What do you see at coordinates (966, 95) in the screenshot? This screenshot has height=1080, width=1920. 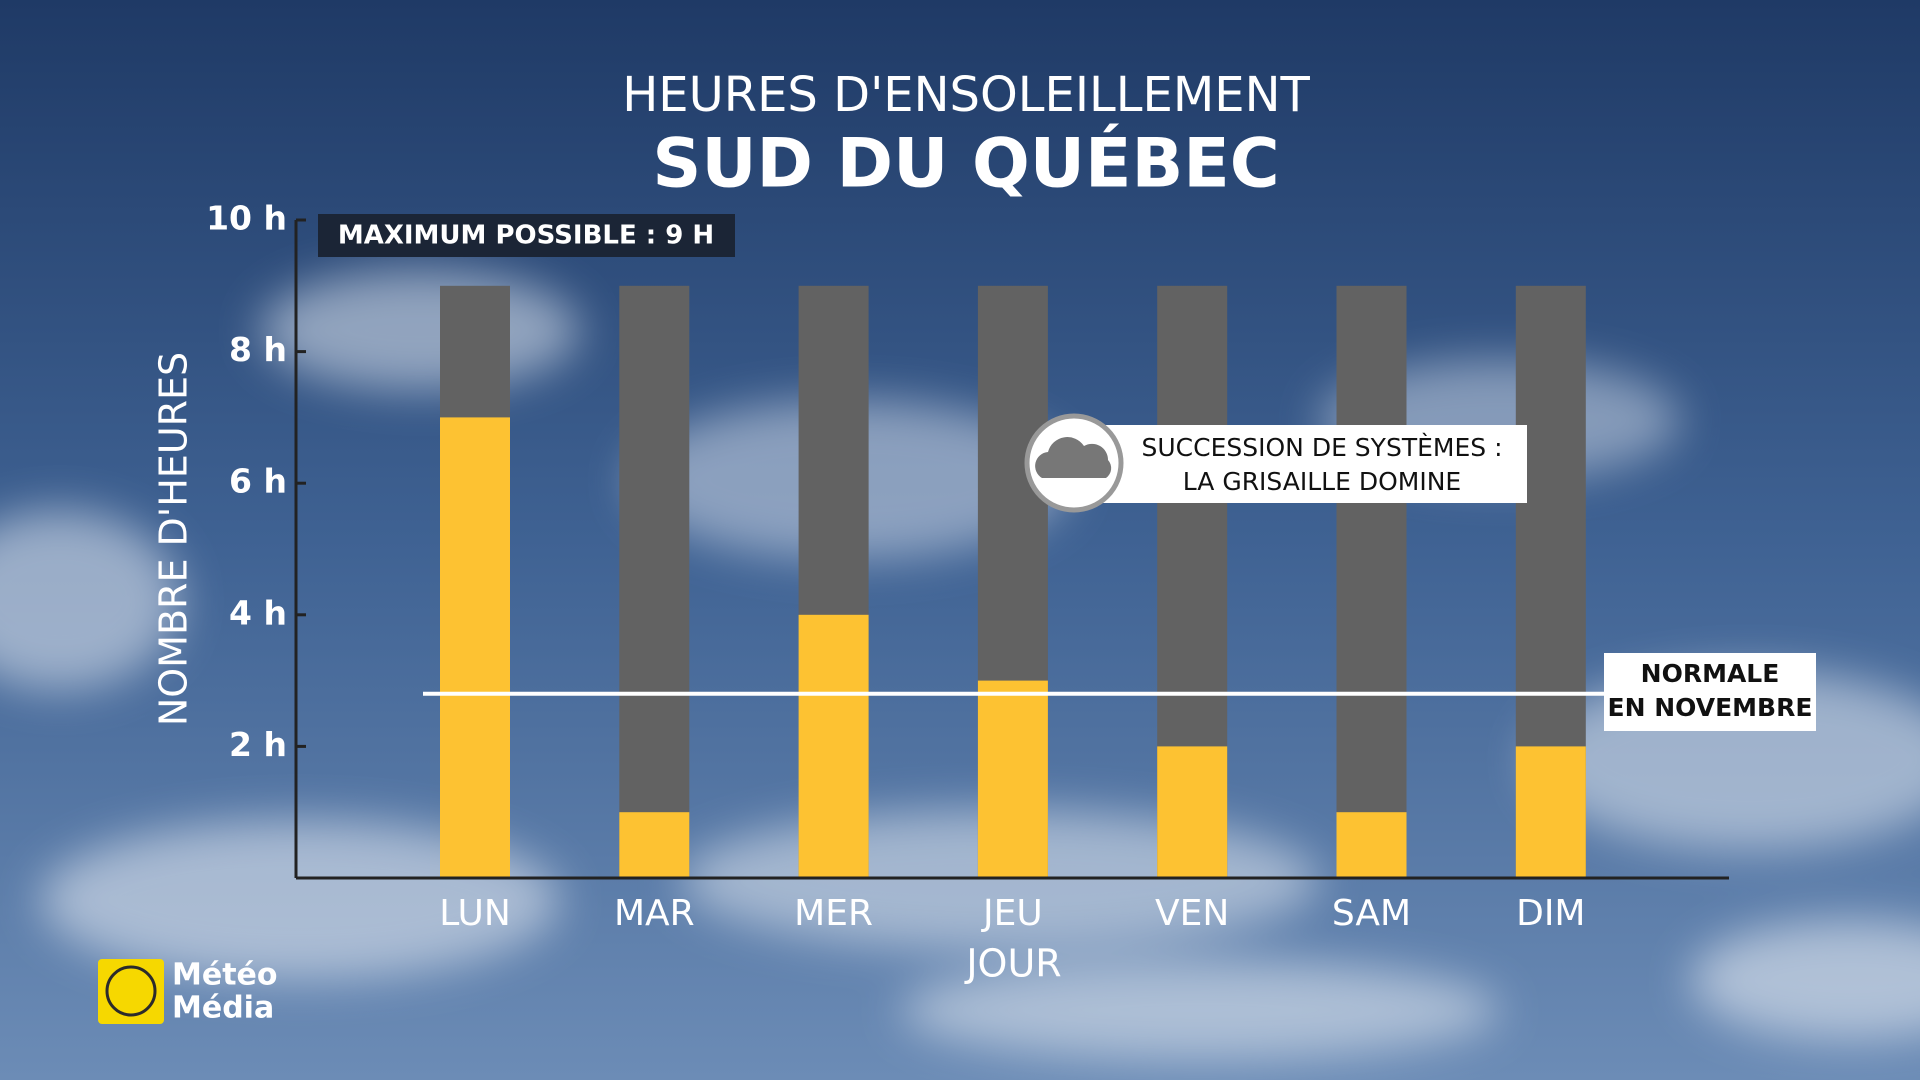 I see `chart-title: HEURES D'ENSOLEILLEMENT` at bounding box center [966, 95].